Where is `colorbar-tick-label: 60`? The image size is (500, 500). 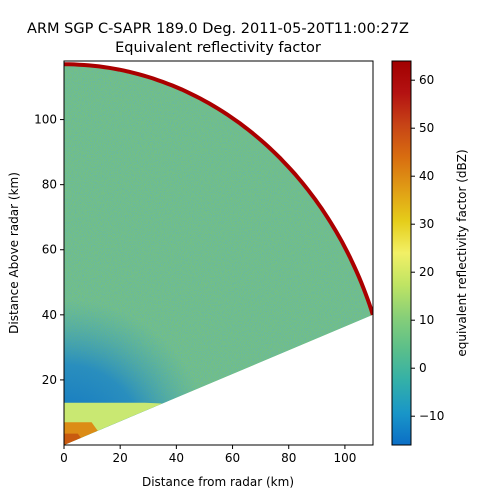
colorbar-tick-label: 60 is located at coordinates (426, 80).